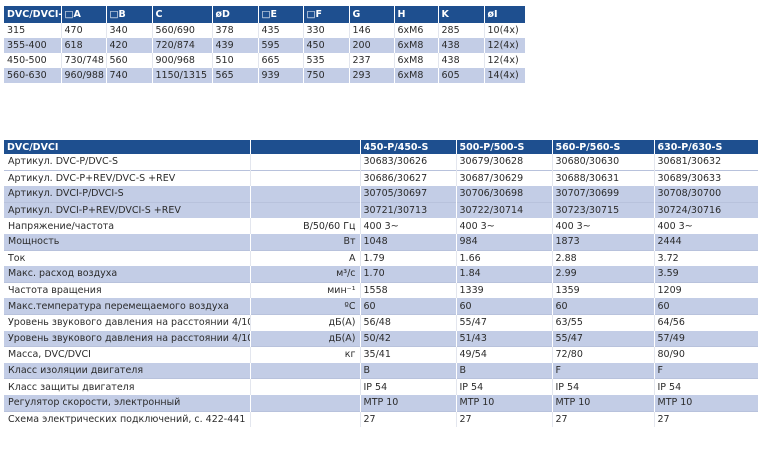  I want to click on value-cell: B, so click(504, 370).